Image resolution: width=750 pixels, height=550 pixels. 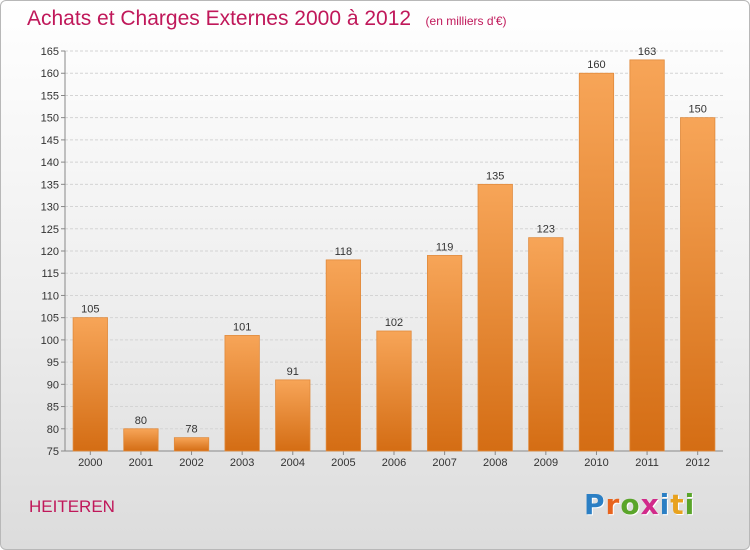 What do you see at coordinates (50, 52) in the screenshot?
I see `y-tick-label: 165` at bounding box center [50, 52].